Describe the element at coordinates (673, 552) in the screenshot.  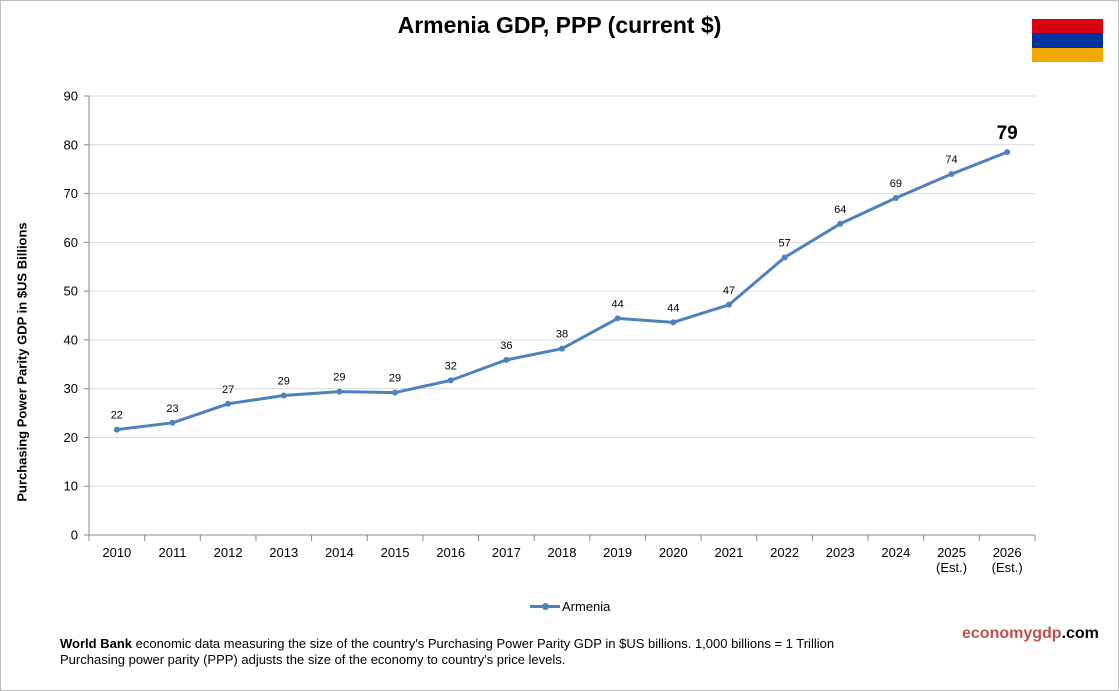
I see `x-tick-label: 2020` at that location.